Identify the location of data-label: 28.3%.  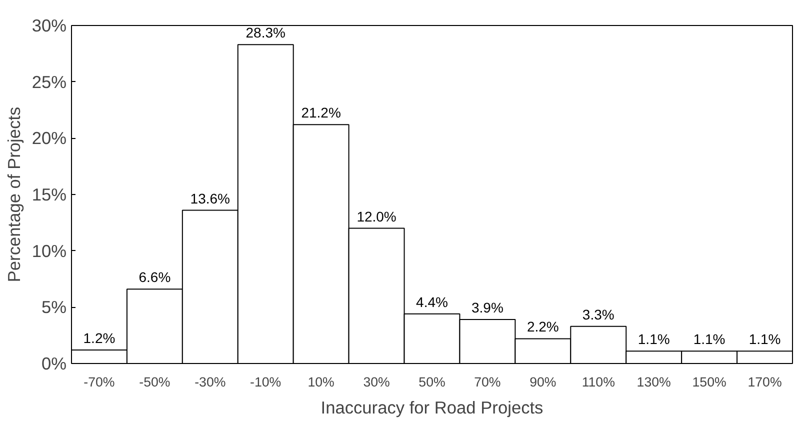
(266, 32).